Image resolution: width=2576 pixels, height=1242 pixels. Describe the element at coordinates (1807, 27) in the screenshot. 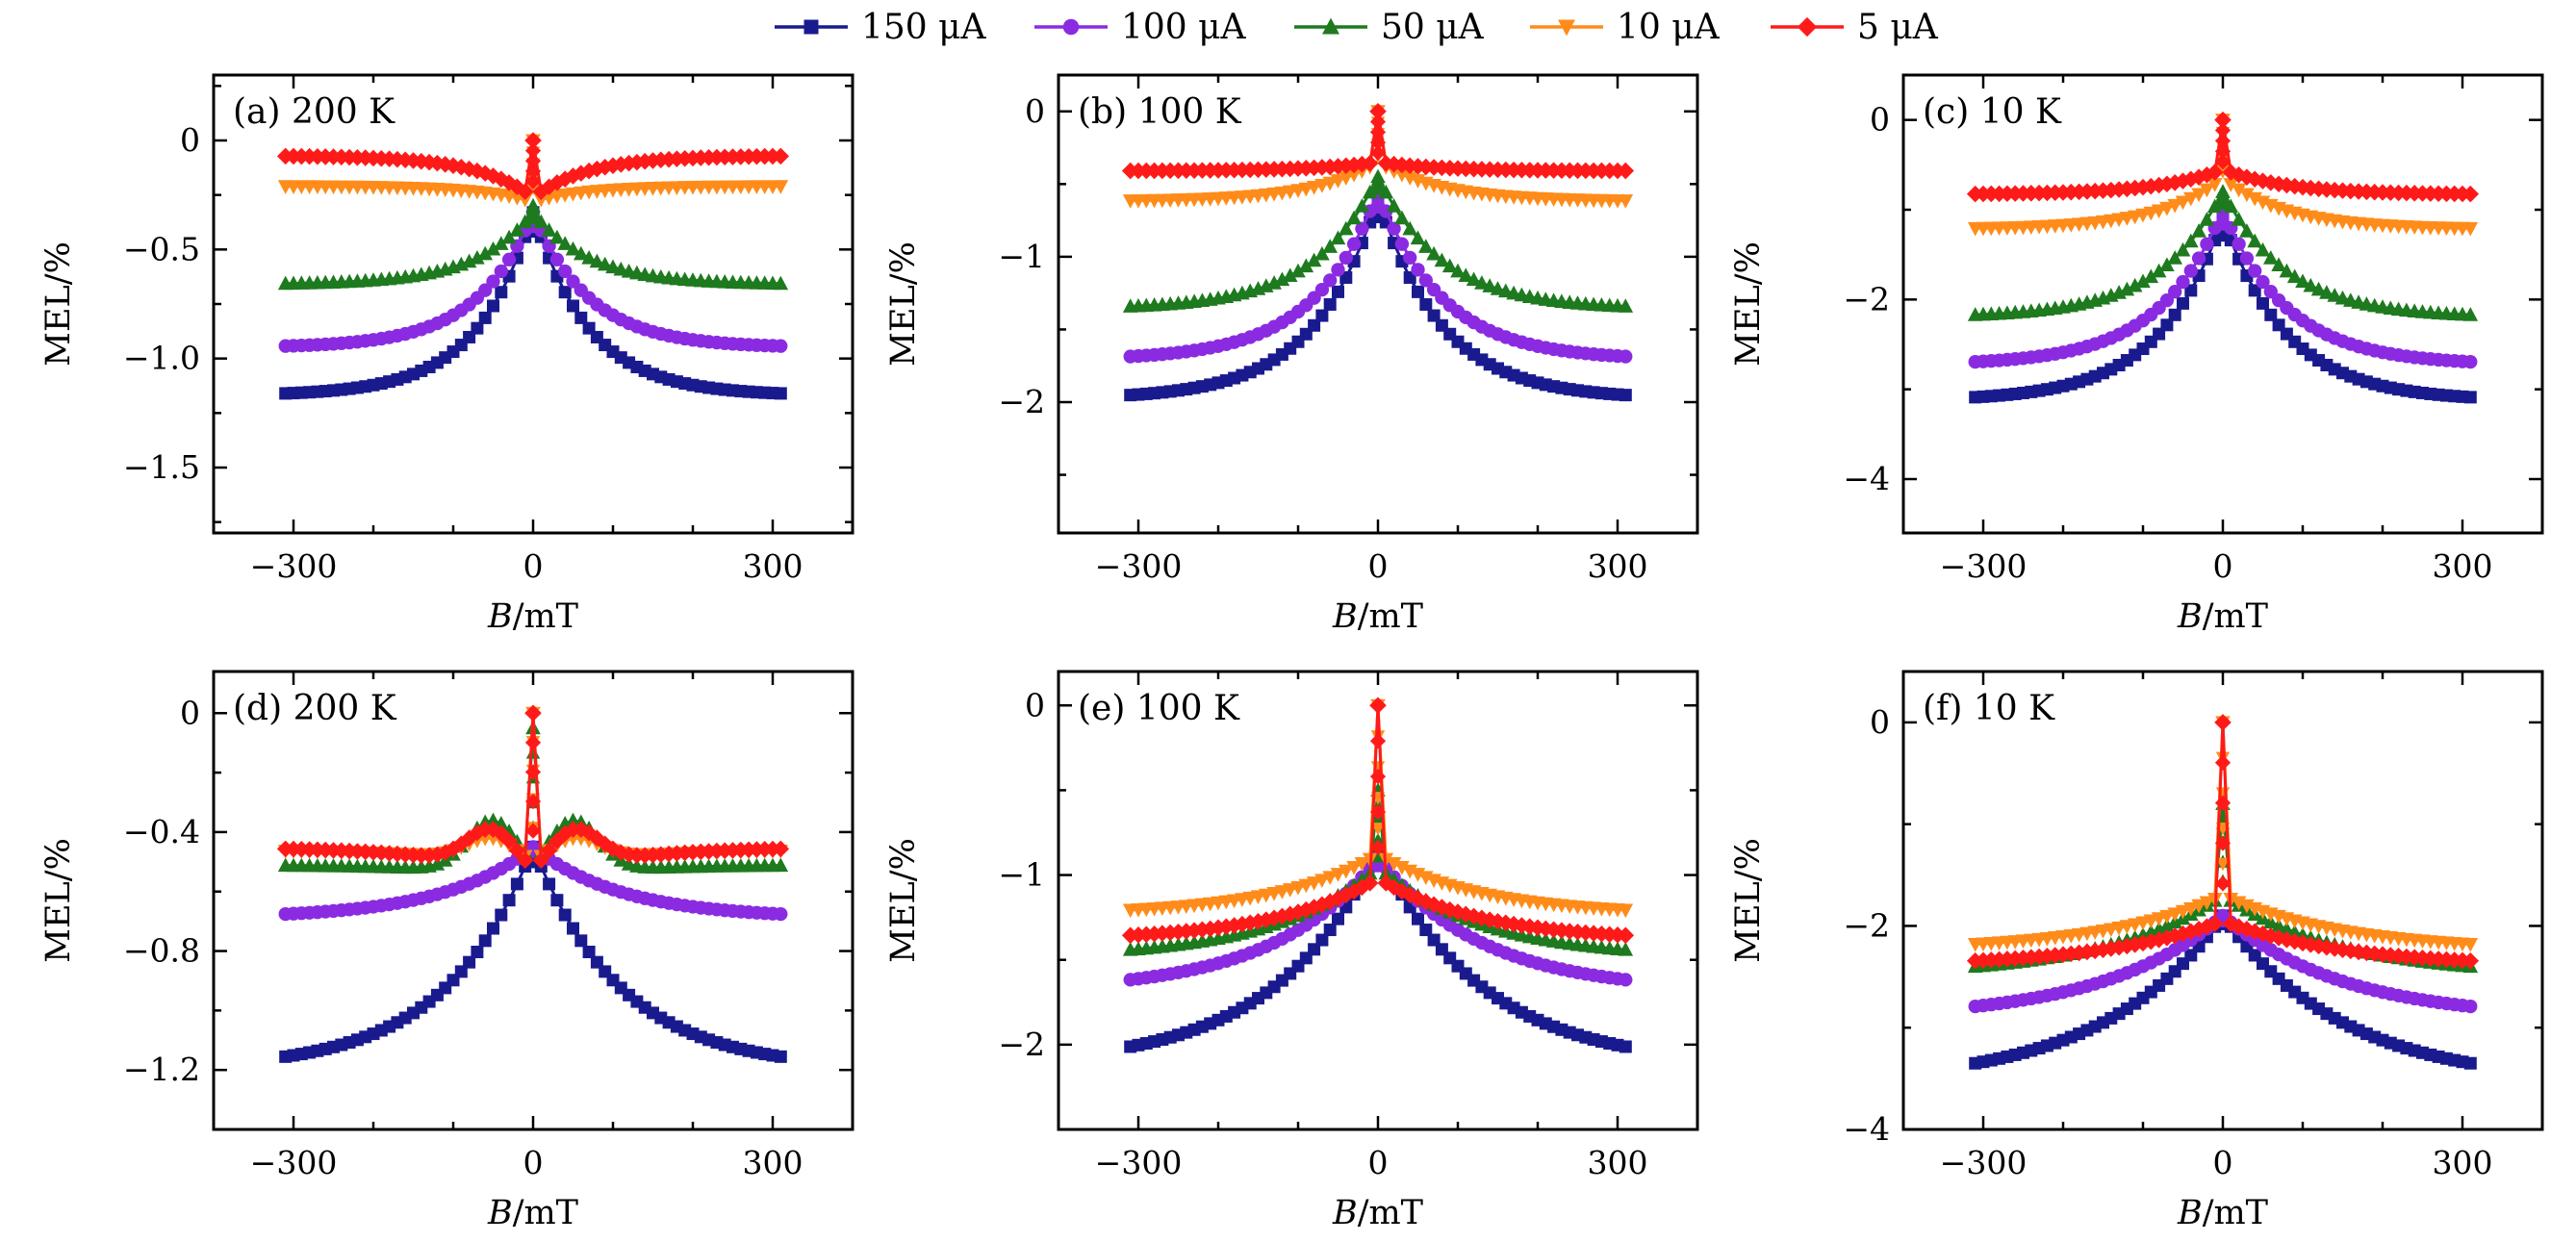

I see `legend-marker` at that location.